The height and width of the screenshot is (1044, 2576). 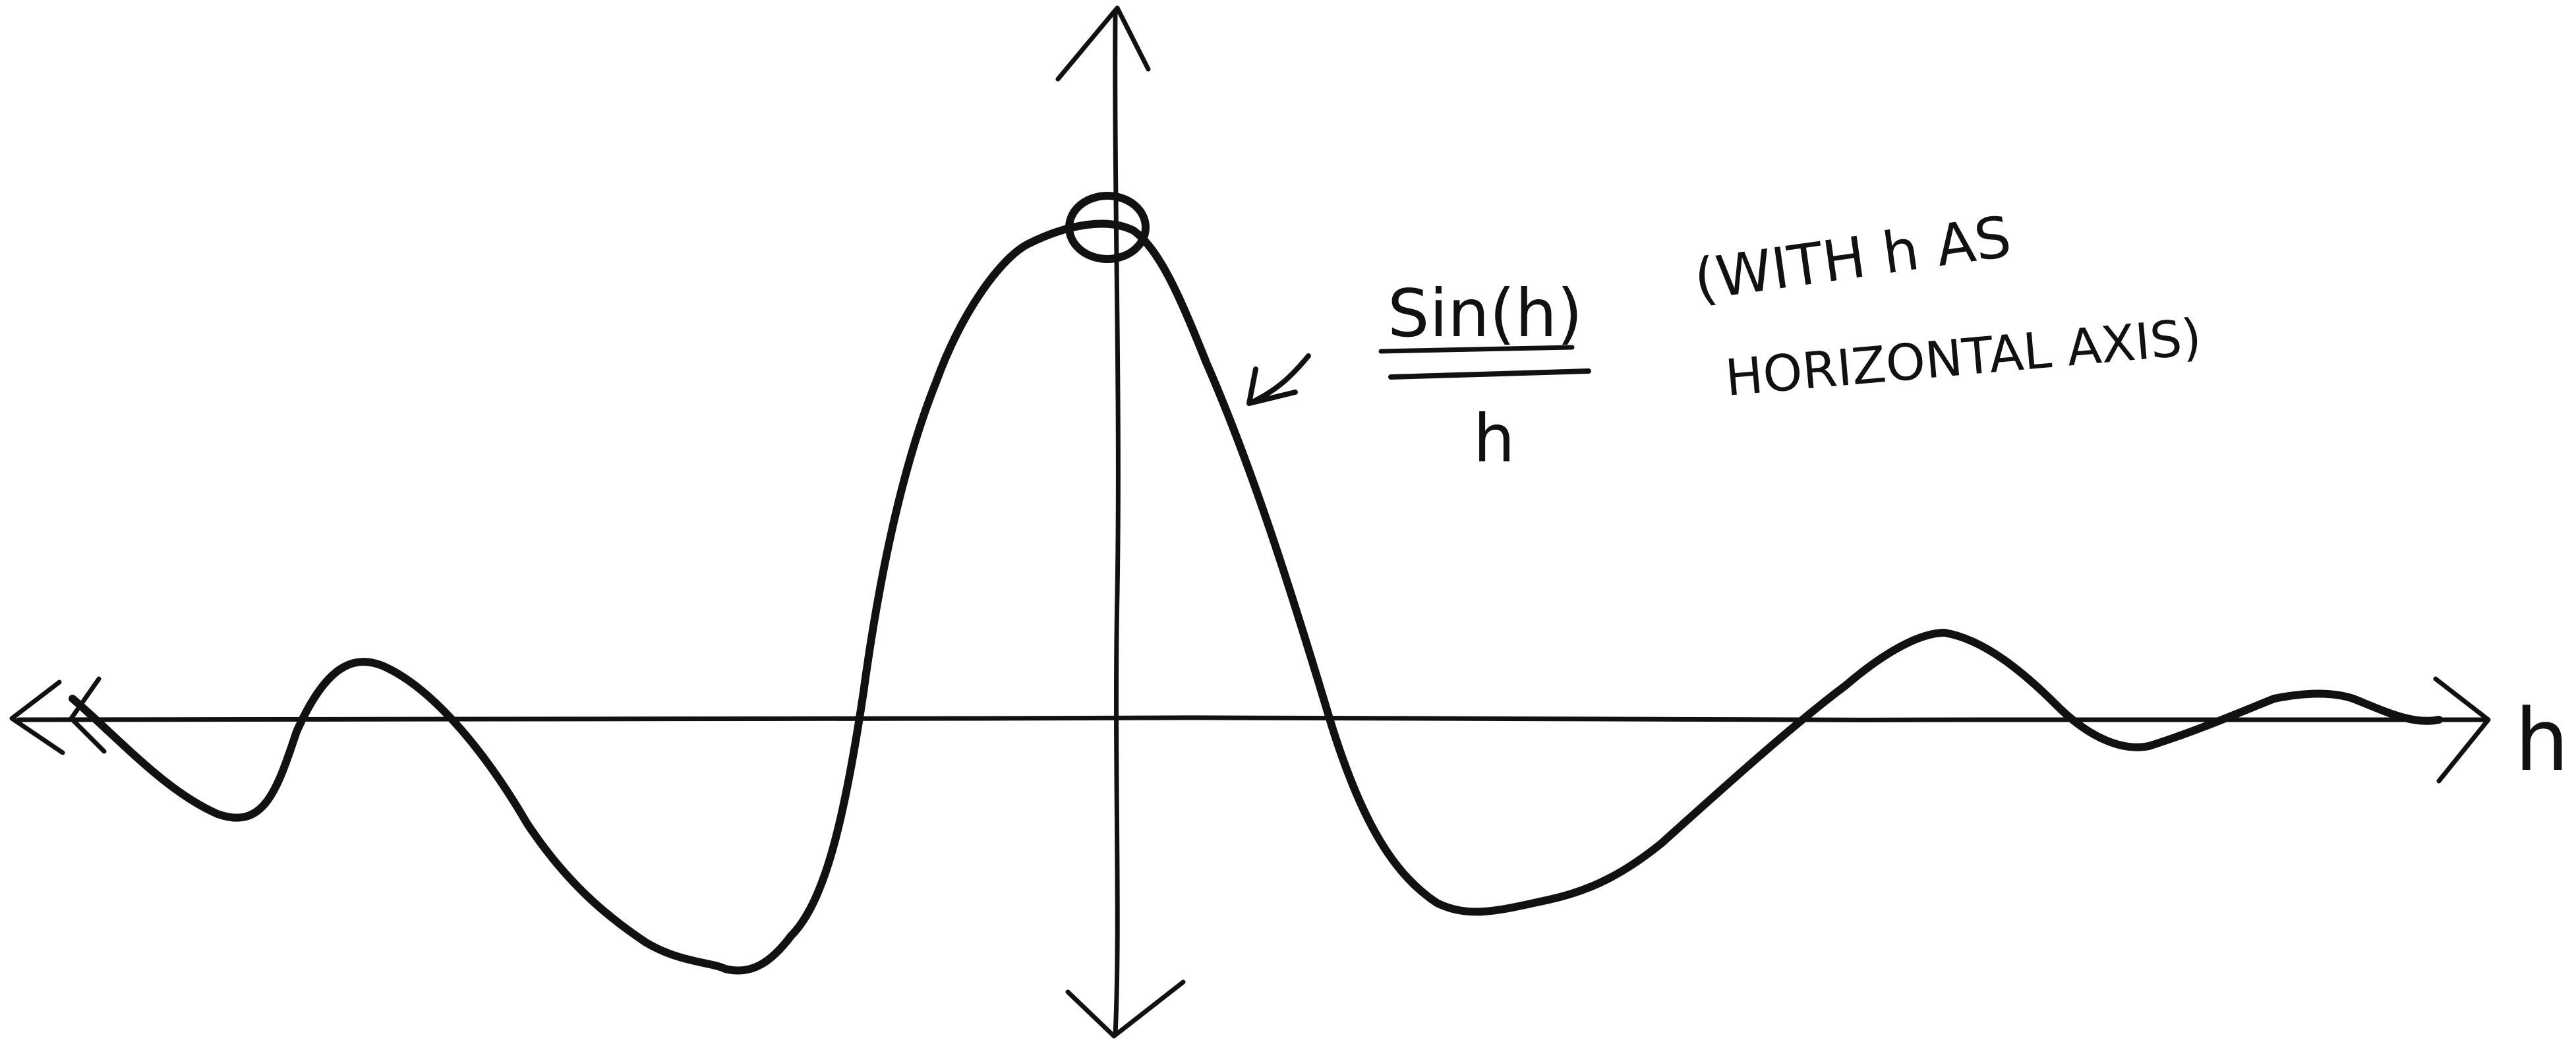 I want to click on annotation-arrow-shaft, so click(x=1280, y=379).